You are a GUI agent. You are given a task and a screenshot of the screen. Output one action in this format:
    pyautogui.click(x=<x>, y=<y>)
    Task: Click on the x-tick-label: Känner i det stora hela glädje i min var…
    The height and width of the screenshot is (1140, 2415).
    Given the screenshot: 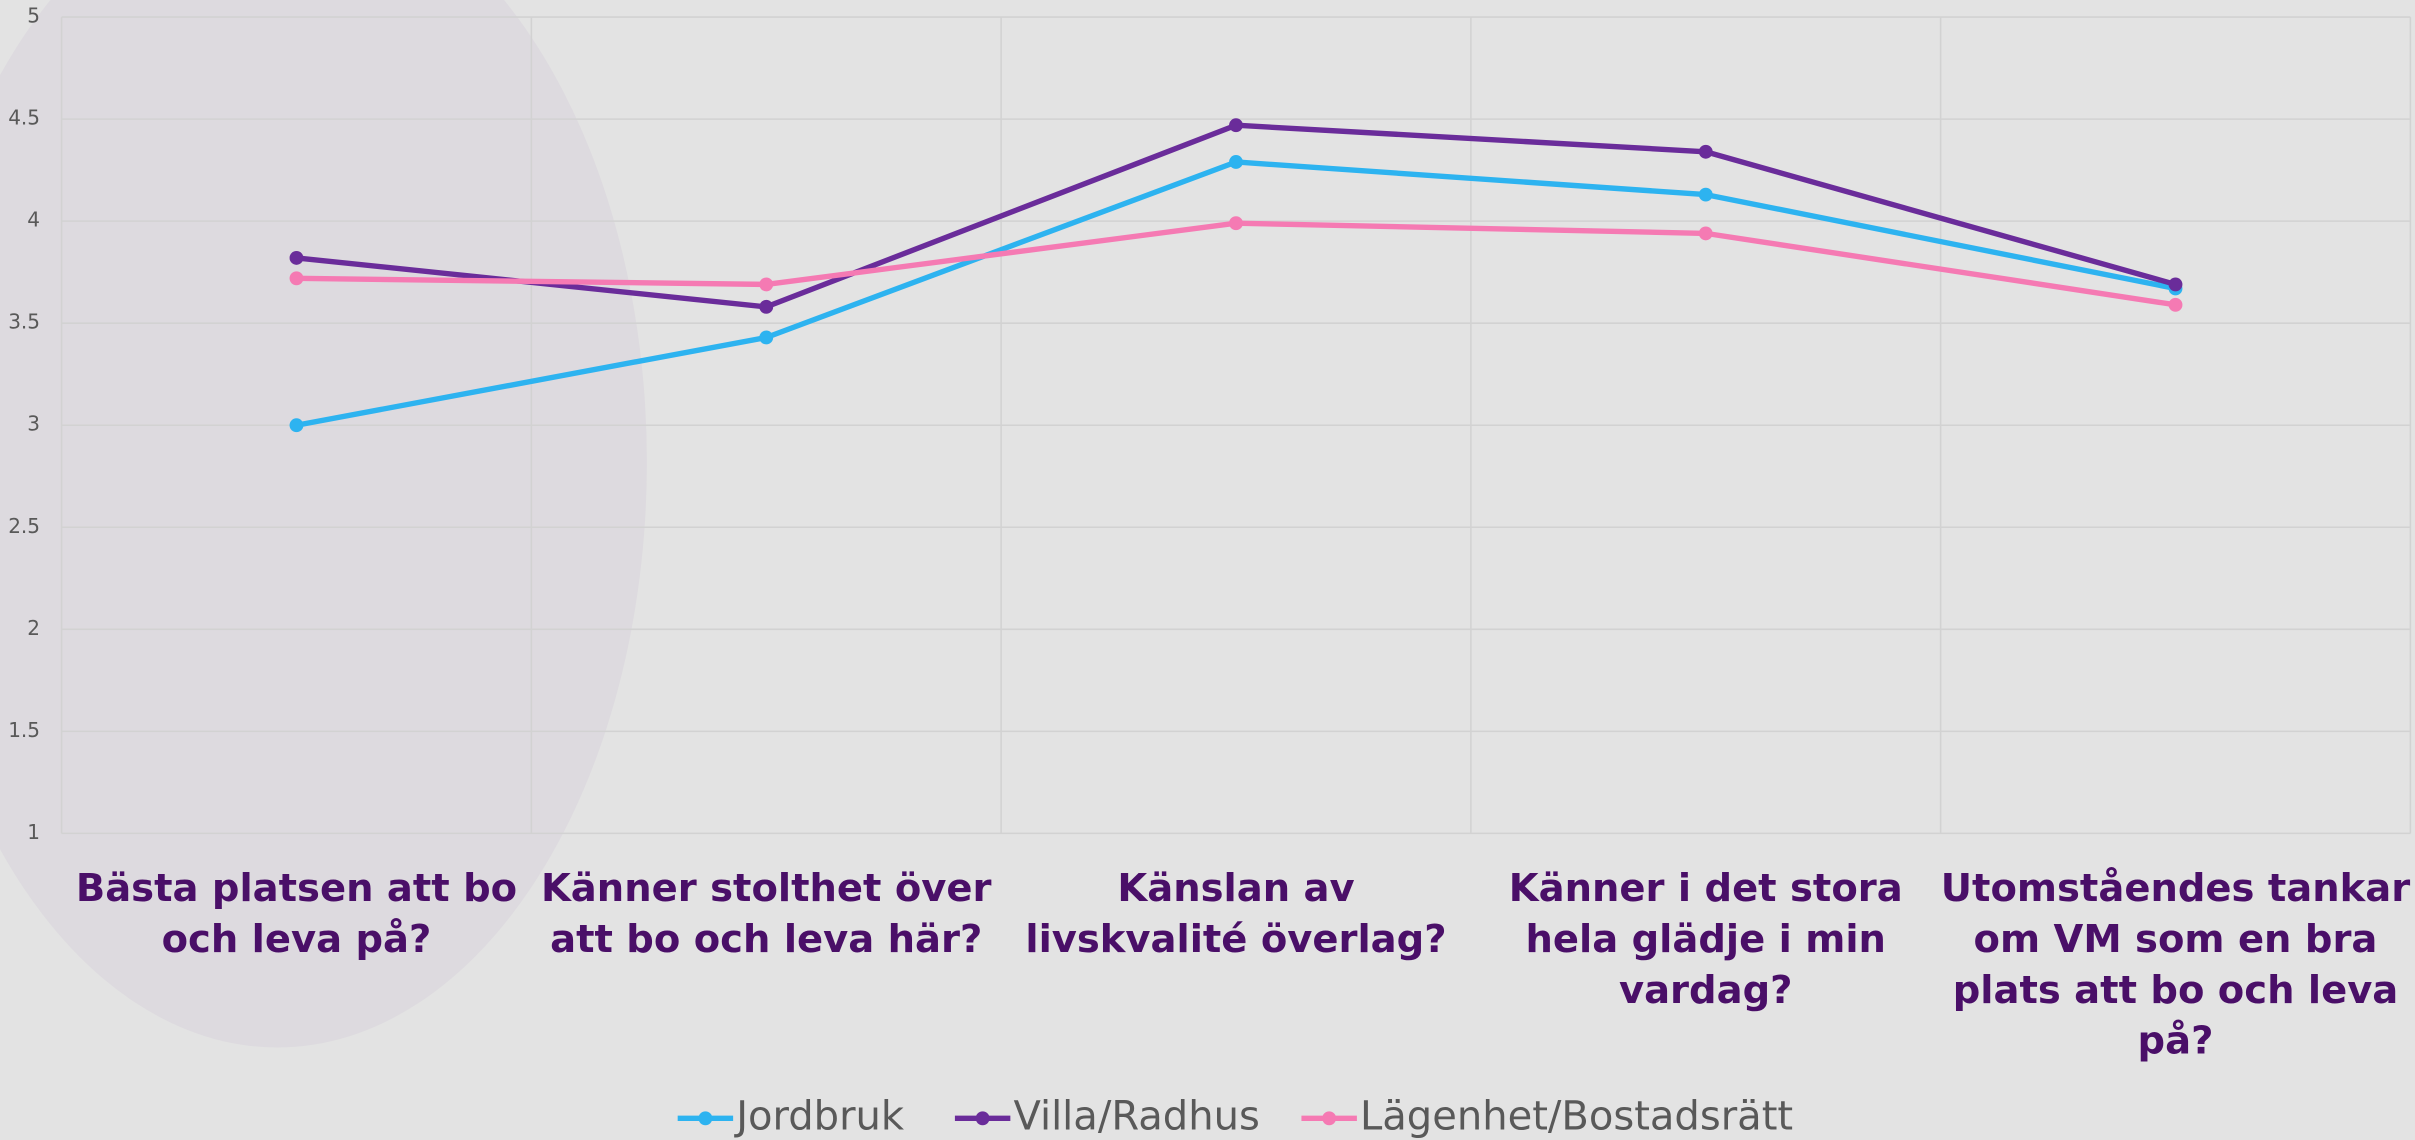 What is the action you would take?
    pyautogui.click(x=1705, y=939)
    